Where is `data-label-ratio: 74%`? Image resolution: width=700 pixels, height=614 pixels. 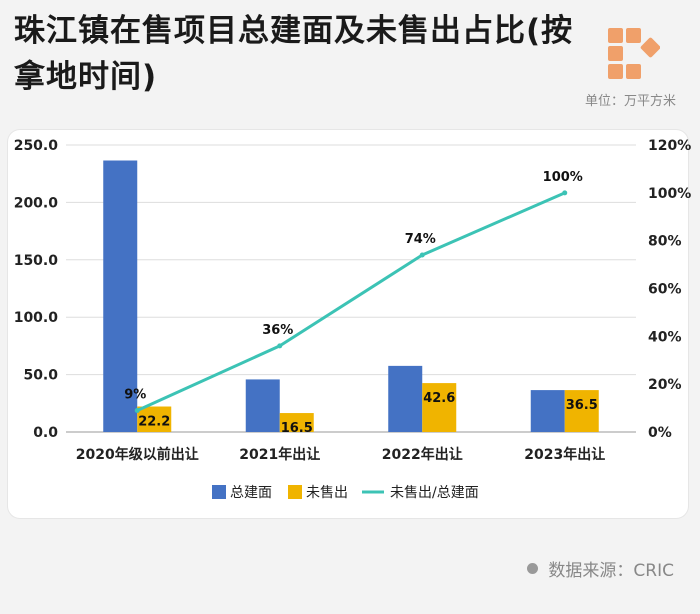
data-label-ratio: 74% is located at coordinates (420, 239).